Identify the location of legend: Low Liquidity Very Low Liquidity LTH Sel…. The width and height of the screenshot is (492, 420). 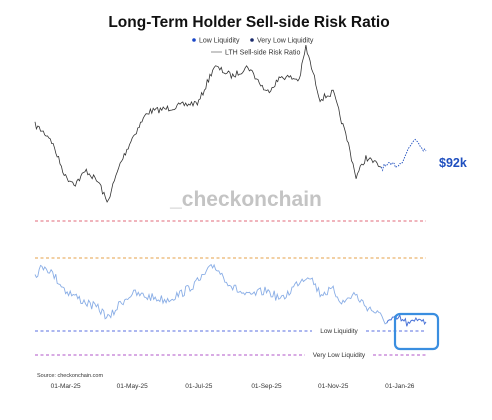
(253, 47).